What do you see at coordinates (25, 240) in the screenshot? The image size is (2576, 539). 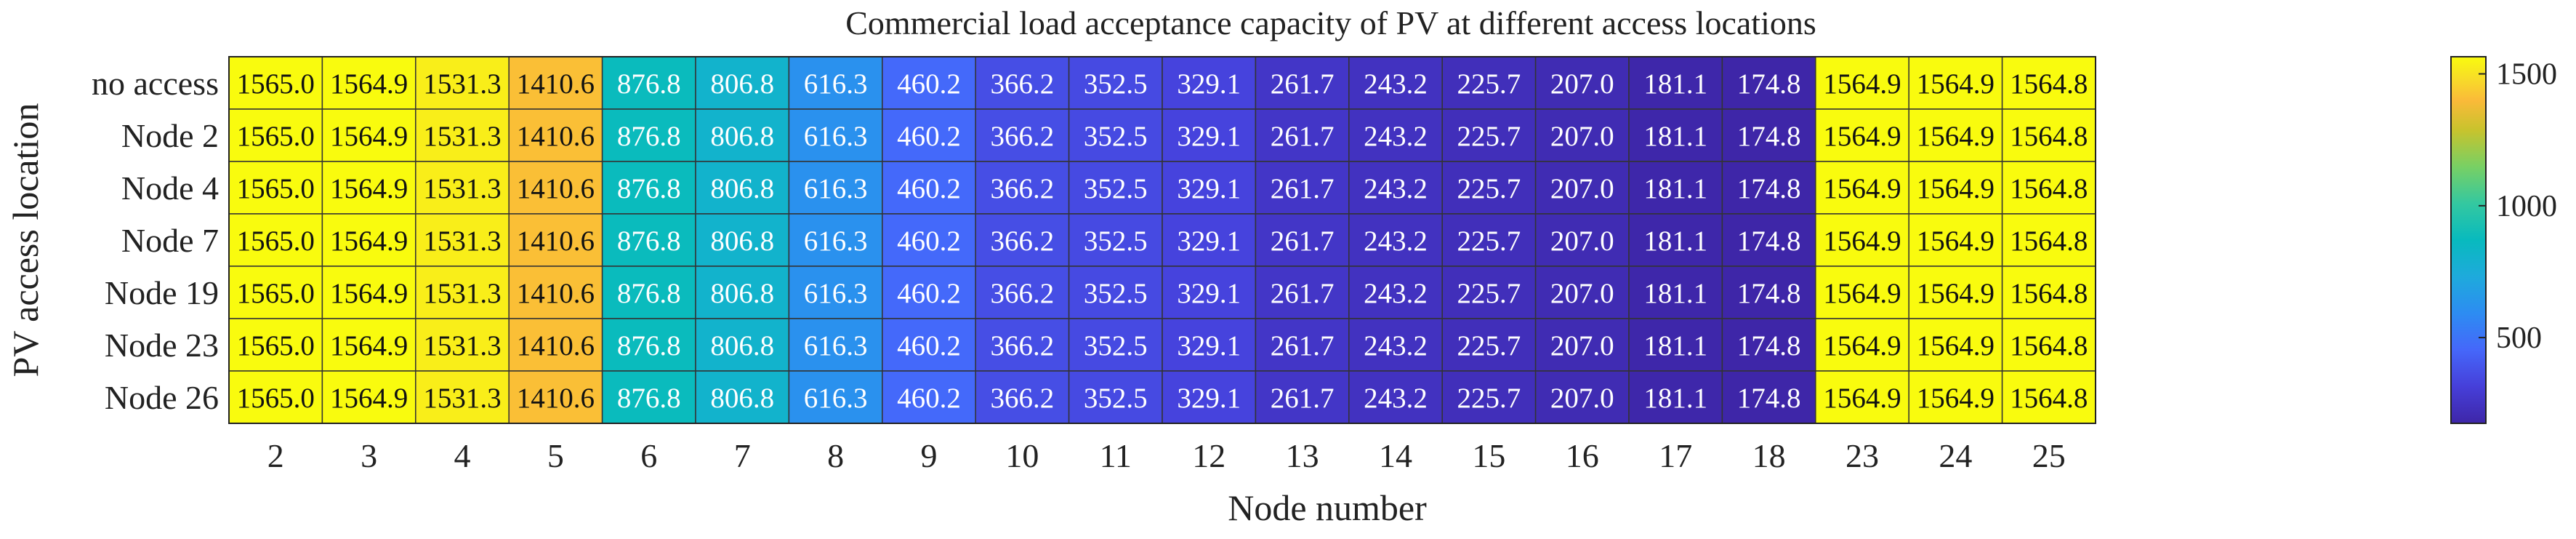 I see `y-axis-label: PV access location` at bounding box center [25, 240].